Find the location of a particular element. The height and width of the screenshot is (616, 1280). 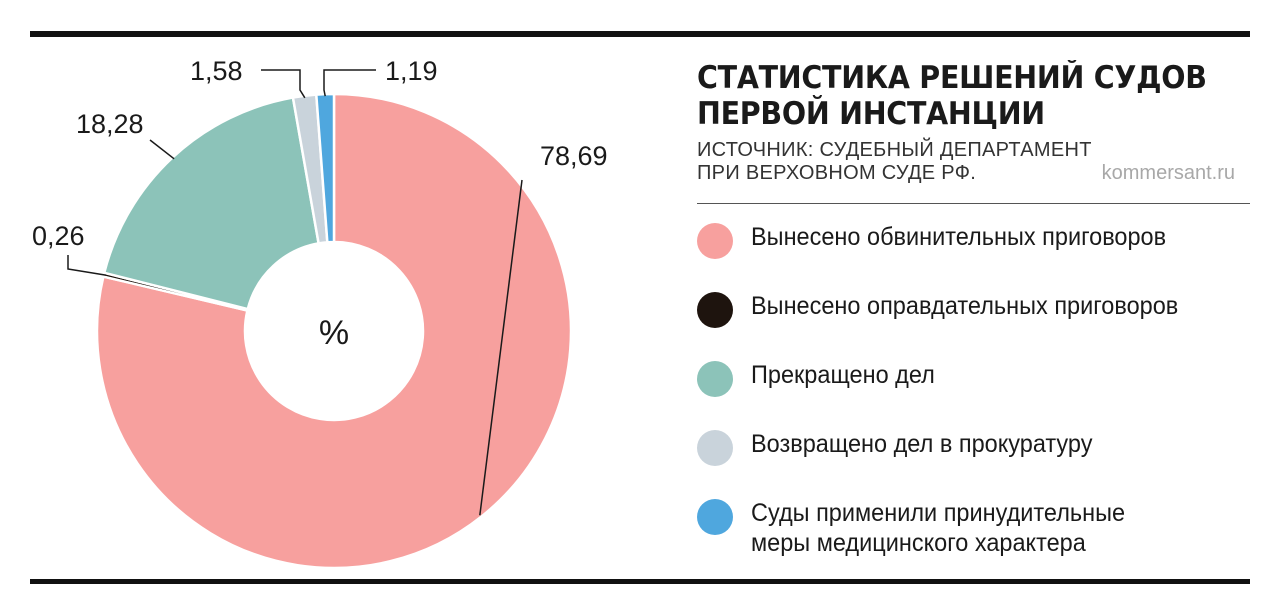

legend-label-line: Вынесено обвинительных приговоров is located at coordinates (959, 237).